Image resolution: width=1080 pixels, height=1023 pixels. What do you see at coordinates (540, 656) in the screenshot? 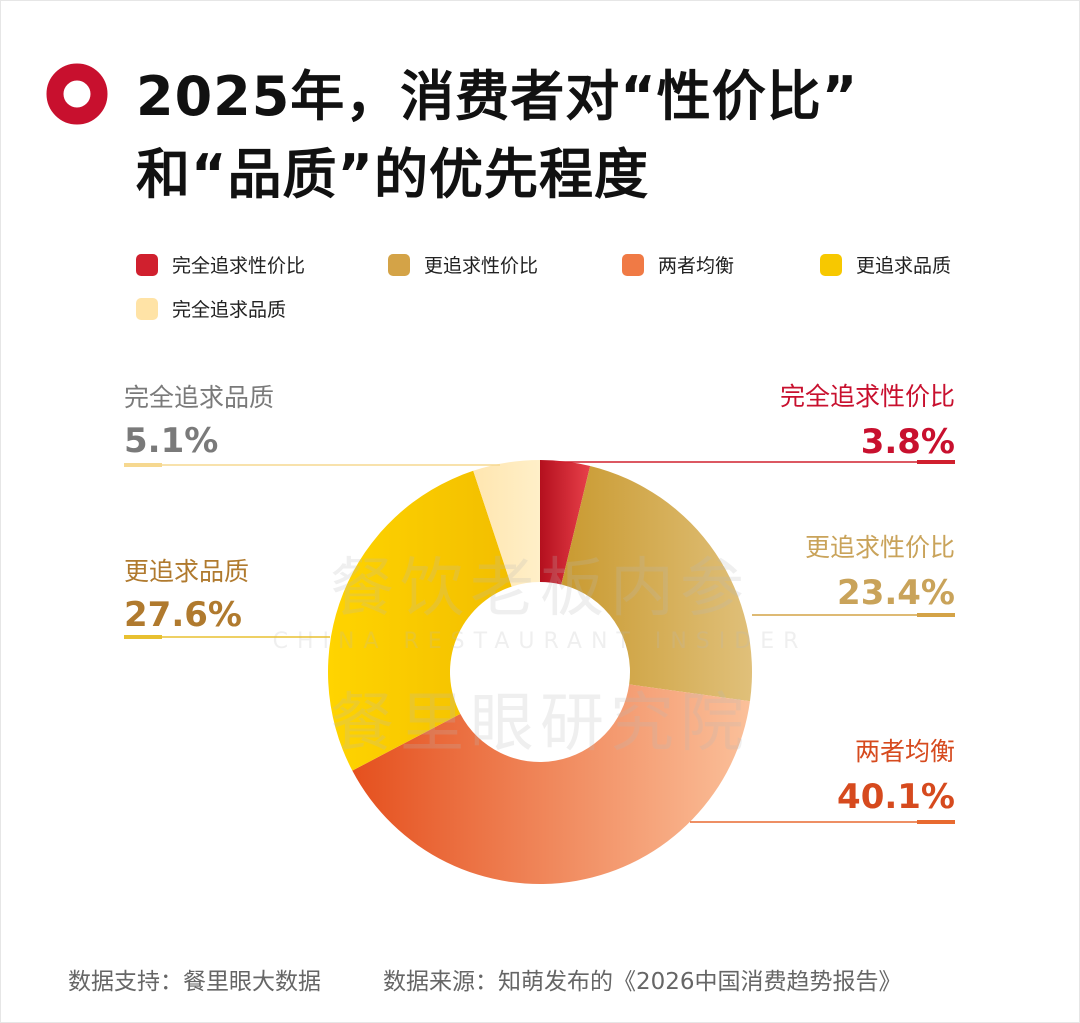
I see `watermark: 餐饮老板内参 CHINA RESTAURANT INSIDER 餐里眼研究院` at bounding box center [540, 656].